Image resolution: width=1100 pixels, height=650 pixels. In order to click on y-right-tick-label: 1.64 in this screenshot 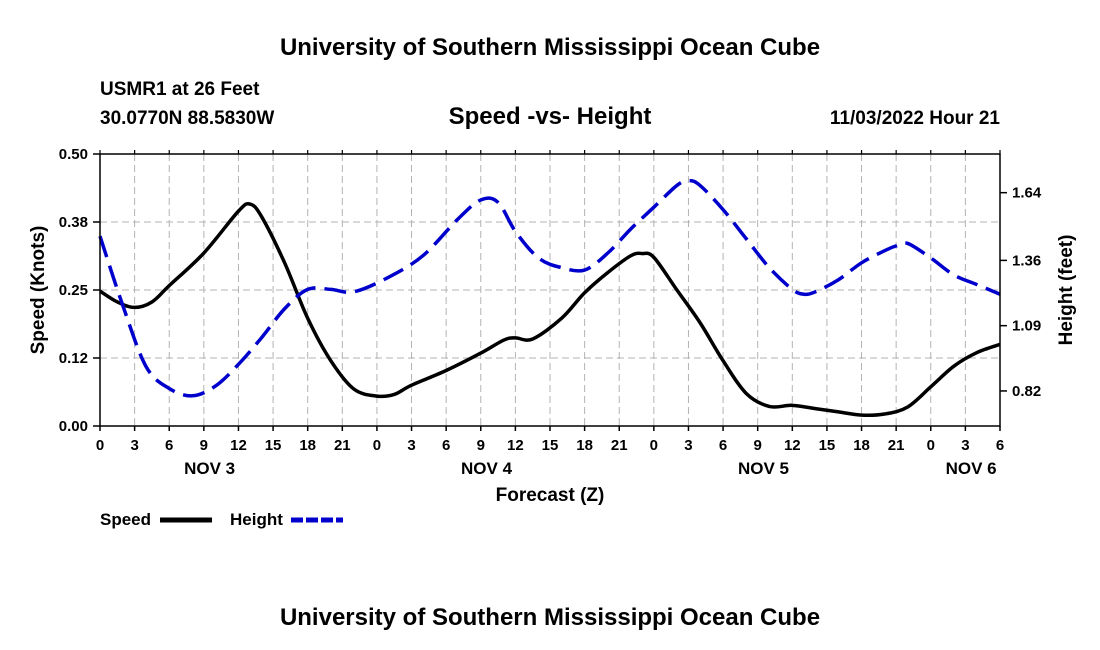, I will do `click(1027, 193)`.